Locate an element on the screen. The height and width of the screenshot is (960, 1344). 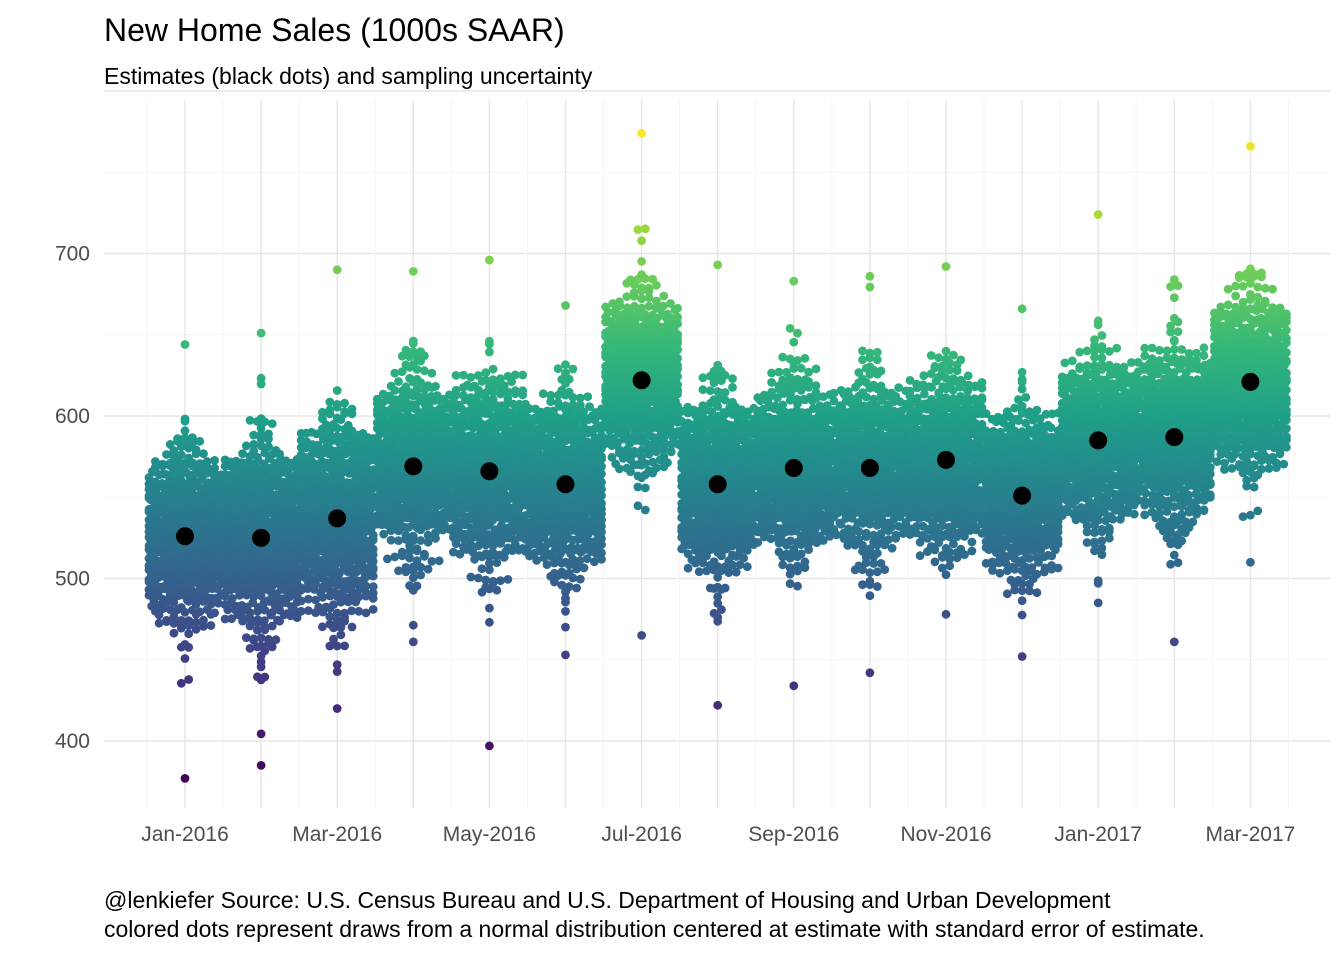
chart-title: New Home Sales (1000s SAAR) is located at coordinates (334, 30).